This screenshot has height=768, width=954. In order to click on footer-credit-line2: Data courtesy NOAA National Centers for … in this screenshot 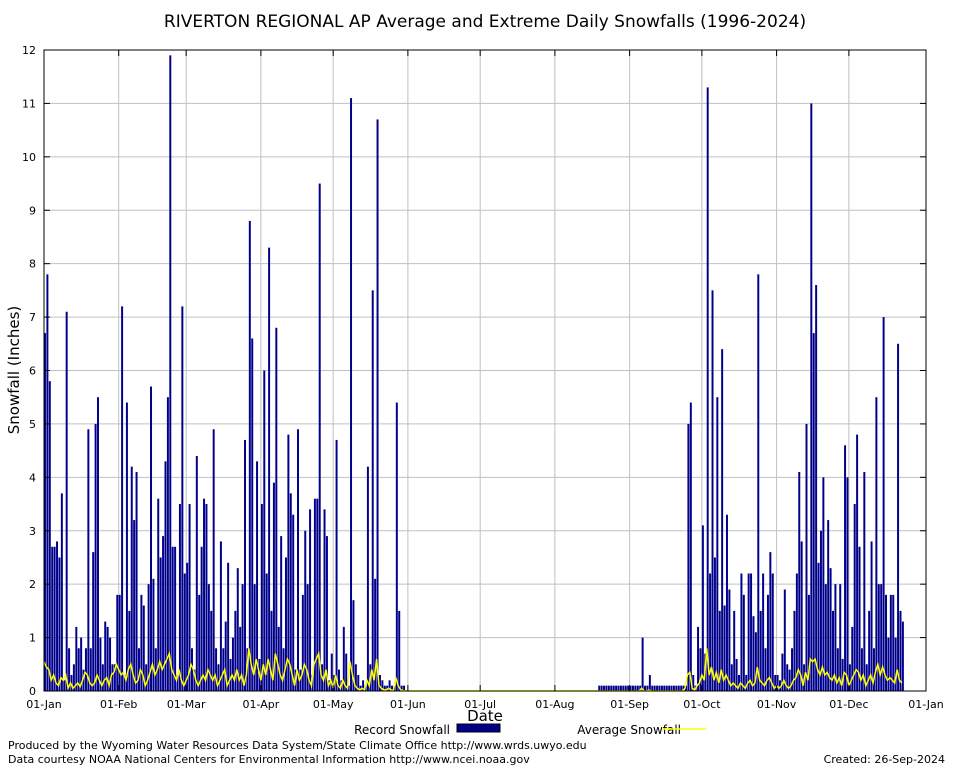, I will do `click(269, 759)`.